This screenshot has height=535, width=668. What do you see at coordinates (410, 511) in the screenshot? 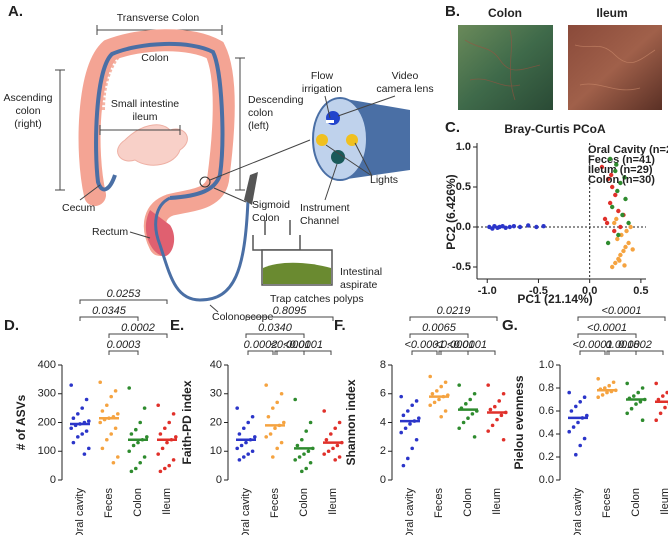
I see `x-tick-label: Oral cavity` at bounding box center [410, 511].